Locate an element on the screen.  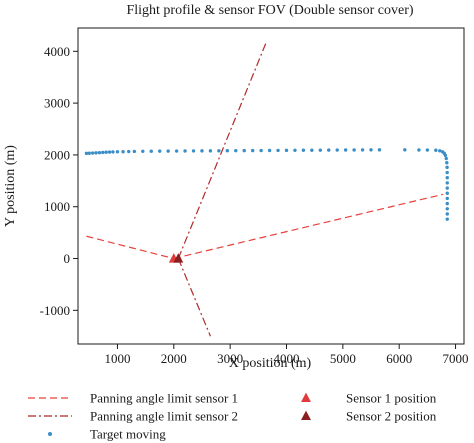
y-tick-label: 1000 is located at coordinates (57, 206).